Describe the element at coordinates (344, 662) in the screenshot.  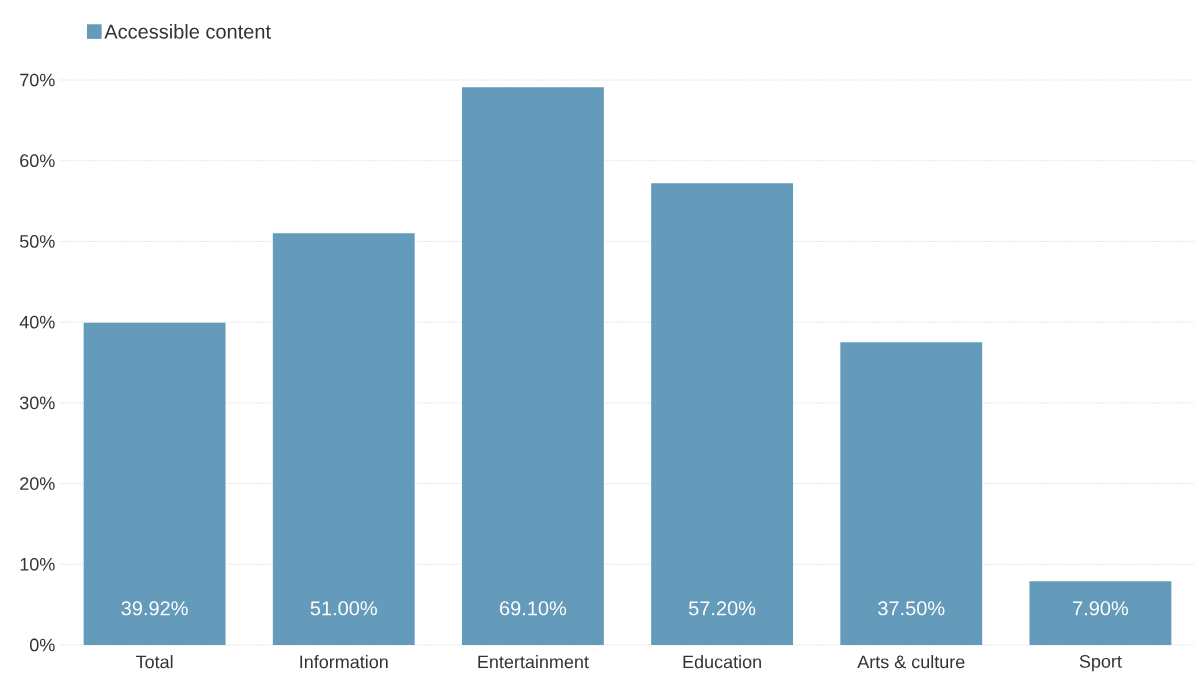
I see `x-tick-label: Information` at that location.